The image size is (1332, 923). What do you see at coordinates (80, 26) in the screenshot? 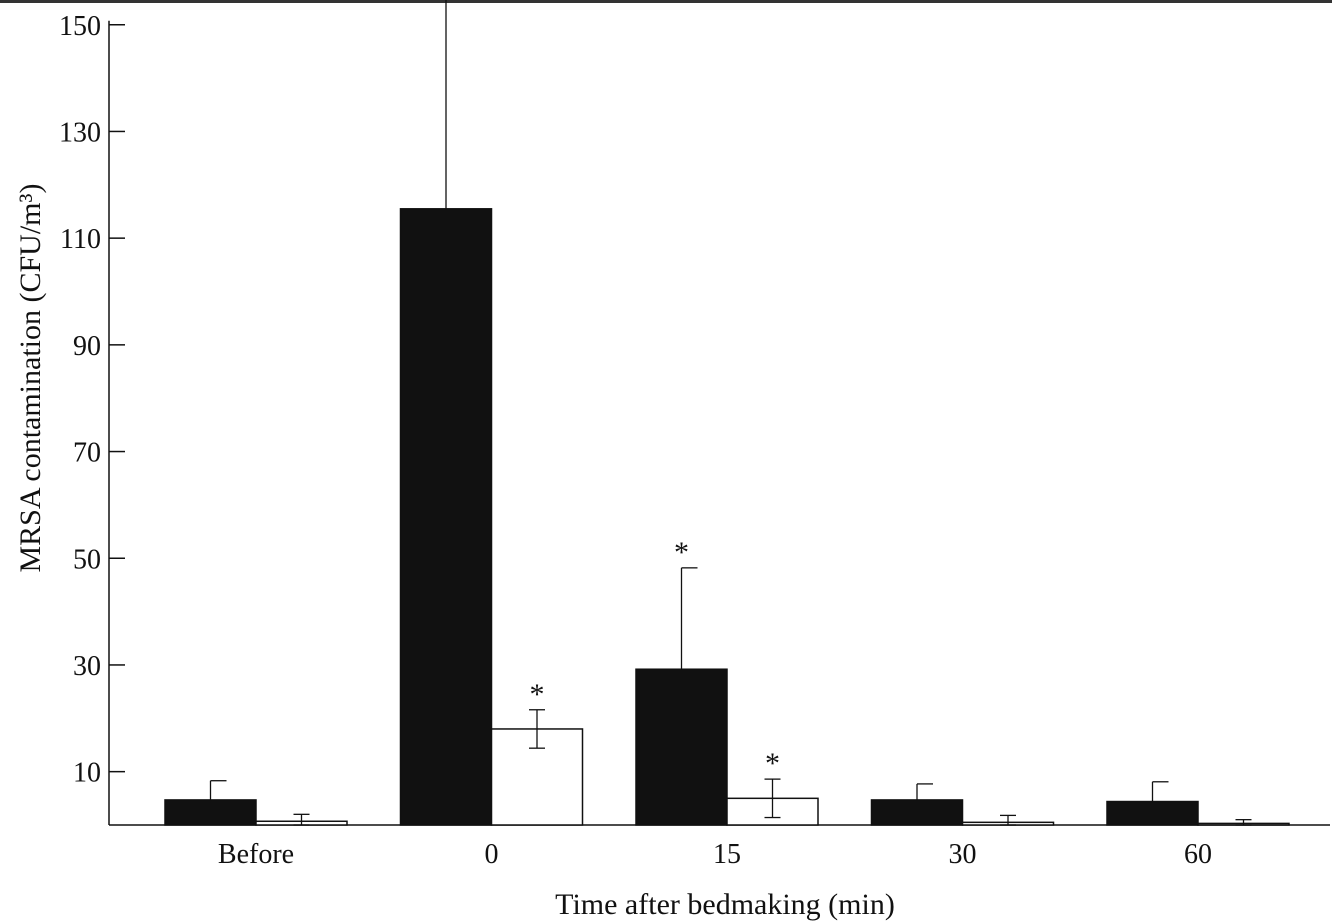
I see `y-tick-label: 150` at bounding box center [80, 26].